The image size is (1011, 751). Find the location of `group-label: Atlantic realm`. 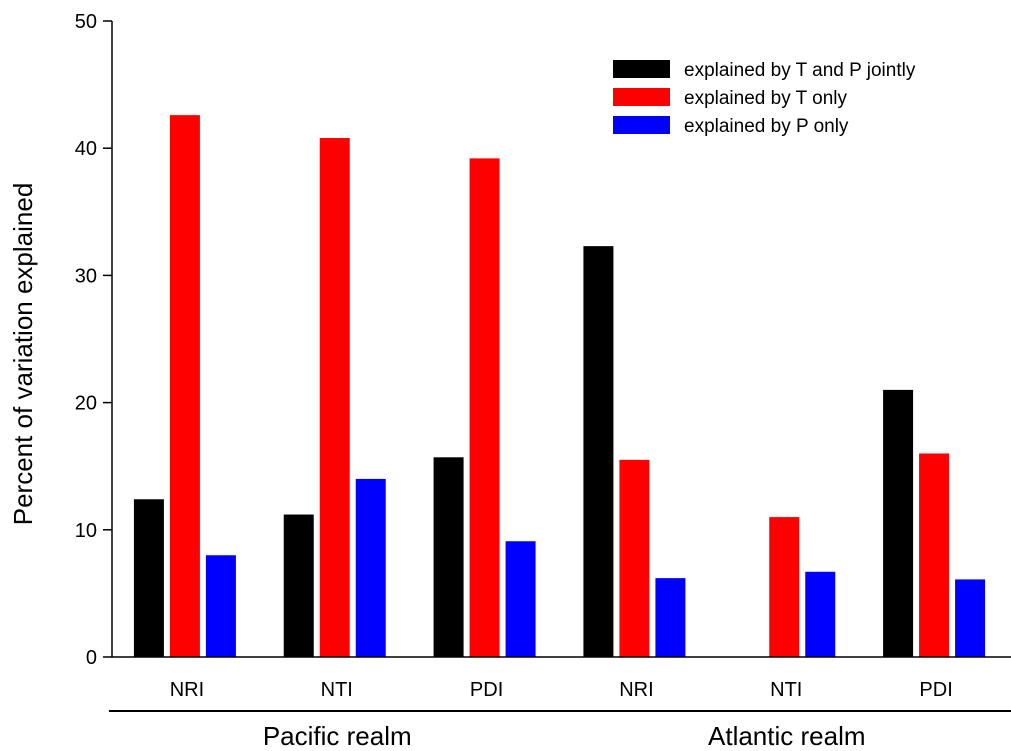

group-label: Atlantic realm is located at coordinates (787, 736).